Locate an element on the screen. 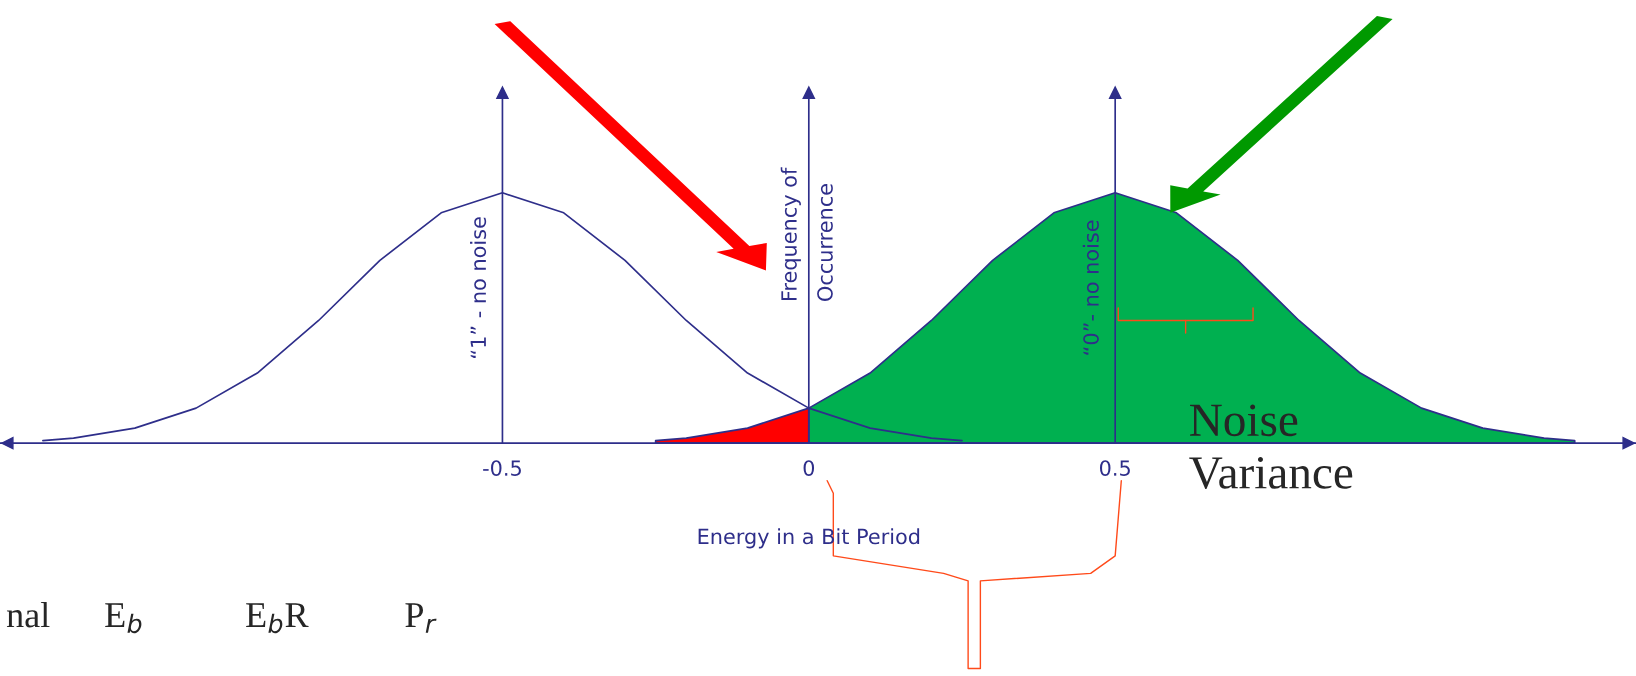 The image size is (1636, 676). ref-line-label: “1” - no noise is located at coordinates (478, 287).